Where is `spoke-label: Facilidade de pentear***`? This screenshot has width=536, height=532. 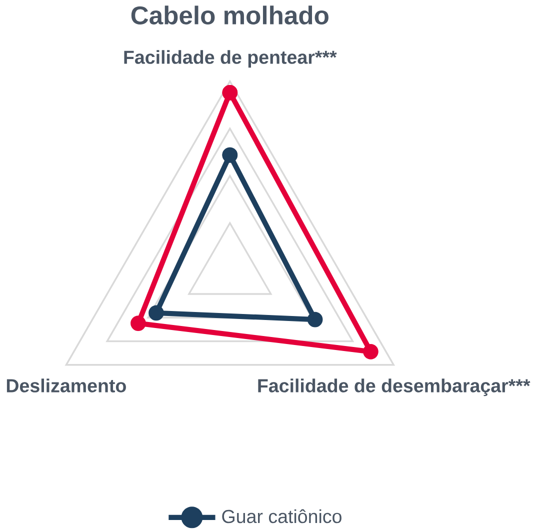
spoke-label: Facilidade de pentear*** is located at coordinates (230, 59).